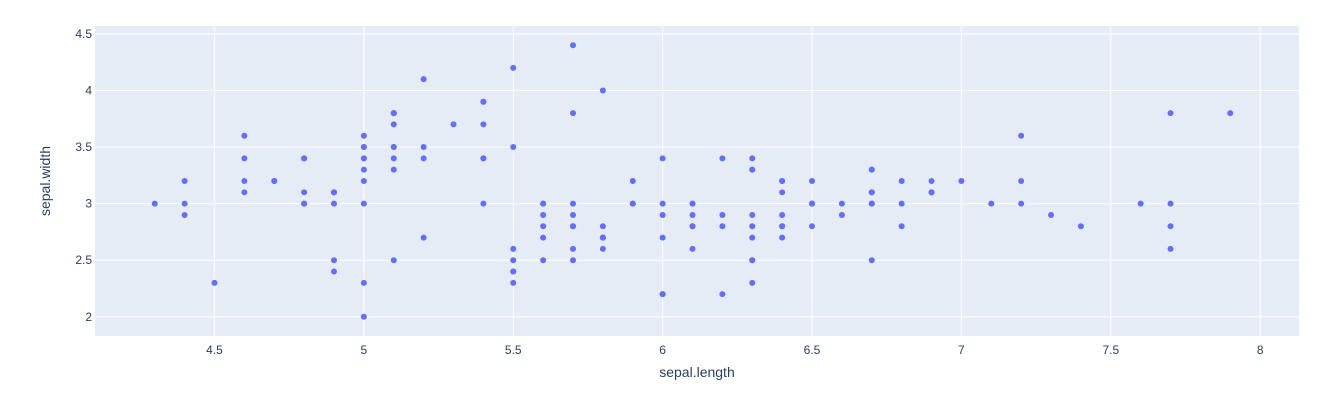  Describe the element at coordinates (961, 350) in the screenshot. I see `x-tick-label: 7` at that location.